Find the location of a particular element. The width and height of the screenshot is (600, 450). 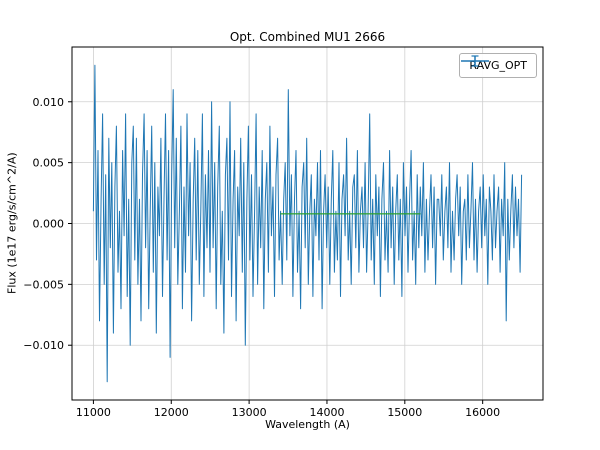

svg-text: 0.010 is located at coordinates (49, 102).